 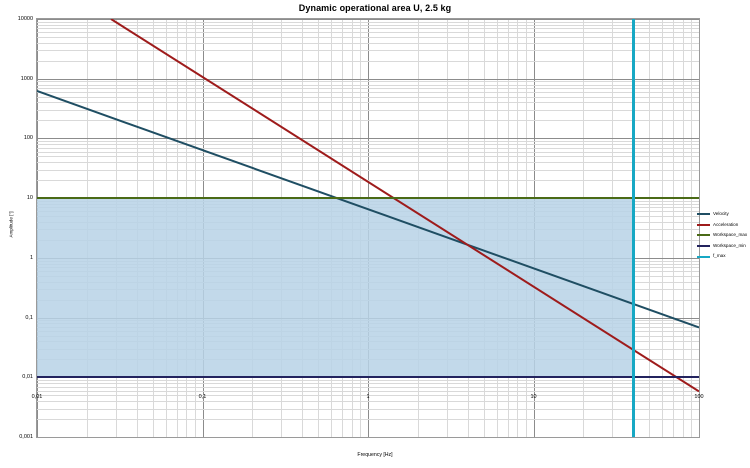 What do you see at coordinates (16, 228) in the screenshot?
I see `y-axis-tick-labels: 0,001 0,01 0,1 1 10 100 1000 10000` at bounding box center [16, 228].